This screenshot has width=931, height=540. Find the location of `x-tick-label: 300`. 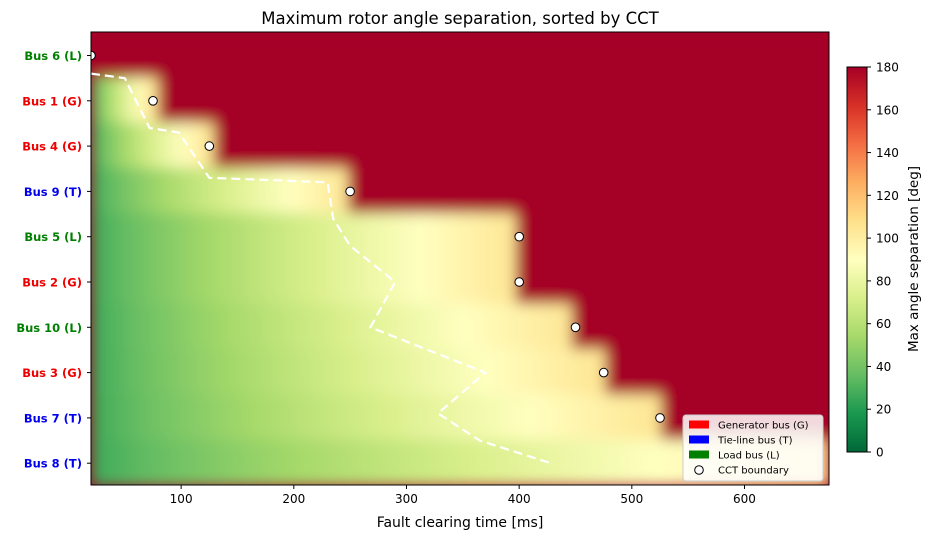

x-tick-label: 300 is located at coordinates (406, 499).